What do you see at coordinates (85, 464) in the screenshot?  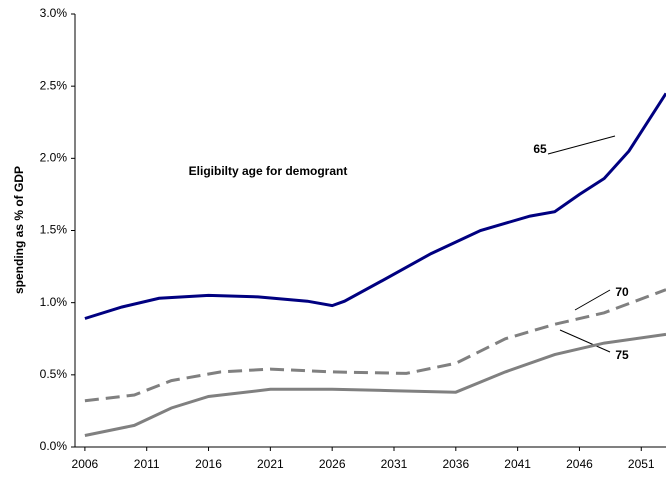 I see `x-tick-label: 2006` at bounding box center [85, 464].